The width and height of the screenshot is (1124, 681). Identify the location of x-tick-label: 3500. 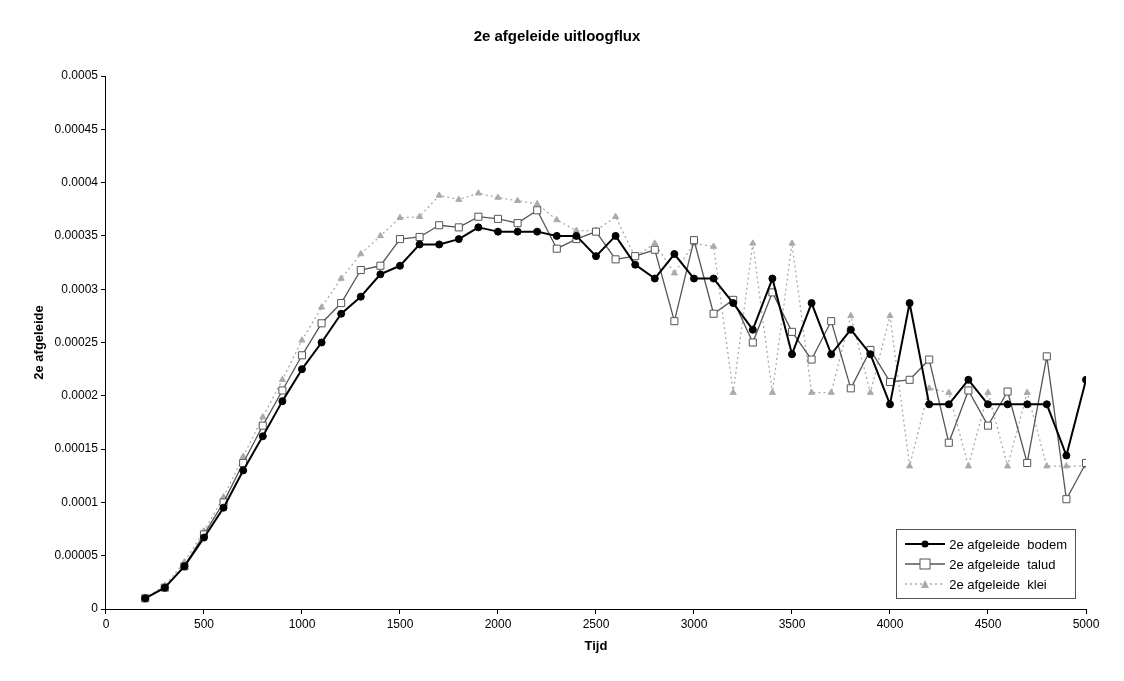
(792, 623).